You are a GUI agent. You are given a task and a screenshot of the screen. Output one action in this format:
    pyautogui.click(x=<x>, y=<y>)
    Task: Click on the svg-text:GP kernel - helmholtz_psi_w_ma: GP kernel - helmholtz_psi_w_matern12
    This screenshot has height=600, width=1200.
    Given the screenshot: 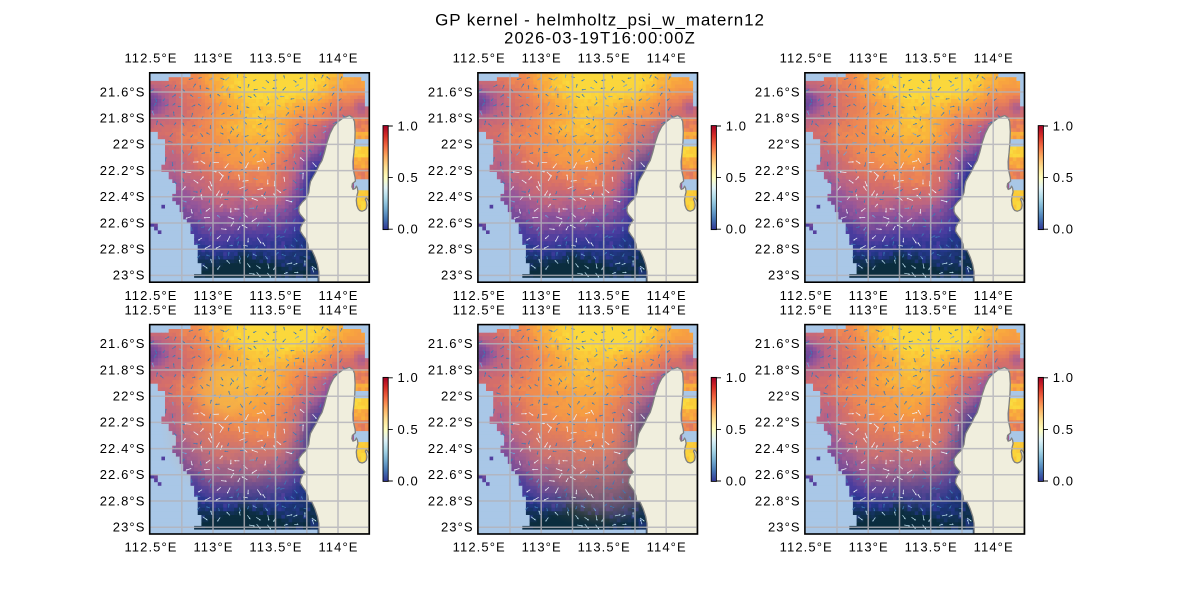 What is the action you would take?
    pyautogui.click(x=600, y=20)
    